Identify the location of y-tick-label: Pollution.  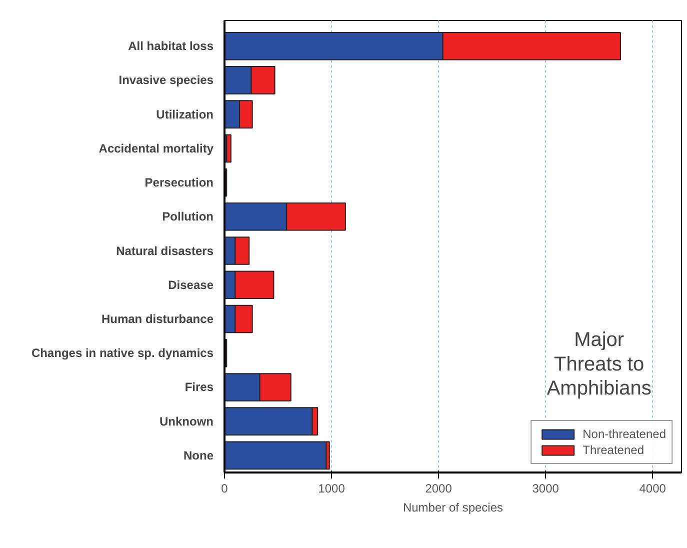
(188, 217).